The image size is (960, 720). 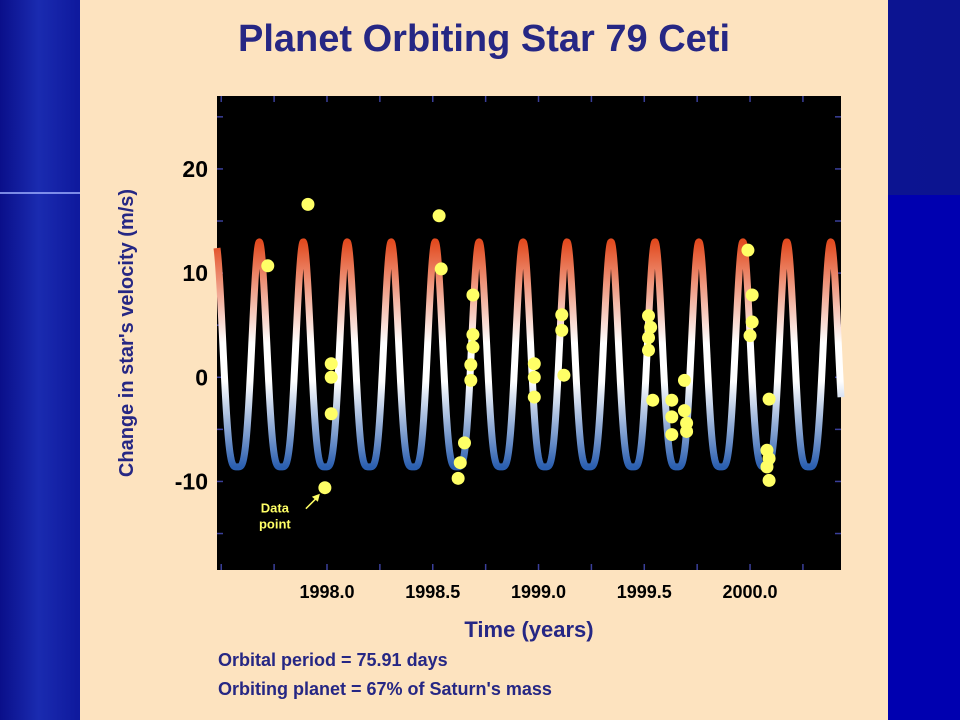 I want to click on chart-title: Planet Orbiting Star 79 Ceti, so click(x=484, y=39).